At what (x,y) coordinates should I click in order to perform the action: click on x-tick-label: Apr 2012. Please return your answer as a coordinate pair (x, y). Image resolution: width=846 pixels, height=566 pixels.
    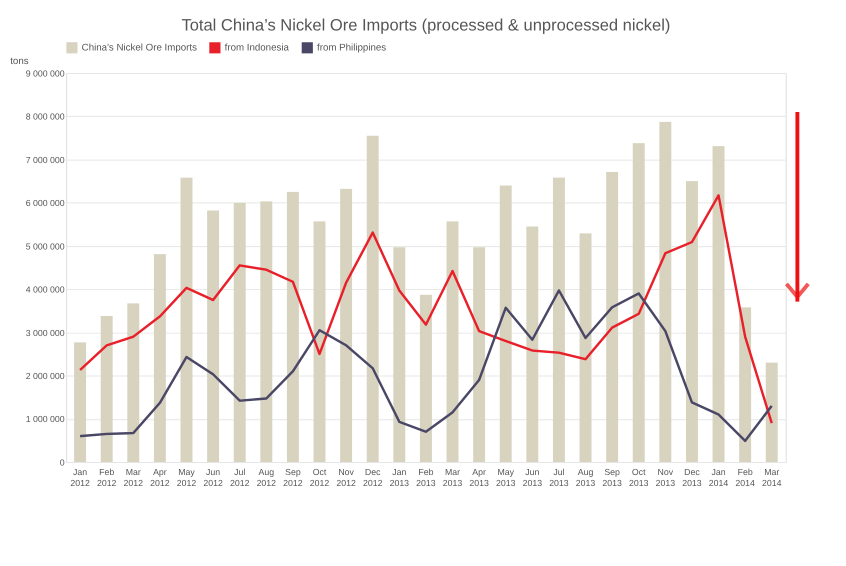
    Looking at the image, I should click on (160, 477).